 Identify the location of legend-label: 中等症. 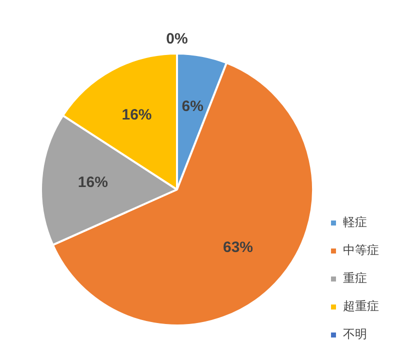
(361, 250).